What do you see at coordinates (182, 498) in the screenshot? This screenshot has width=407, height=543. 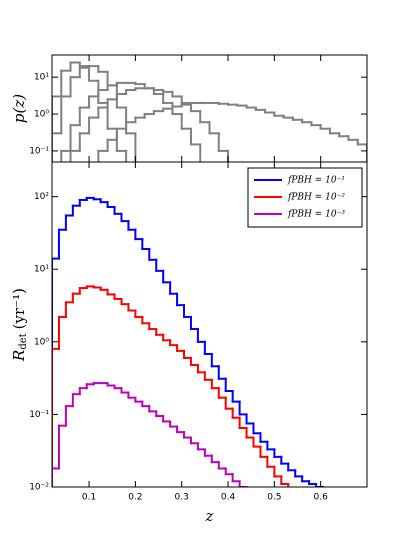 I see `x-tick-label: 0.3` at bounding box center [182, 498].